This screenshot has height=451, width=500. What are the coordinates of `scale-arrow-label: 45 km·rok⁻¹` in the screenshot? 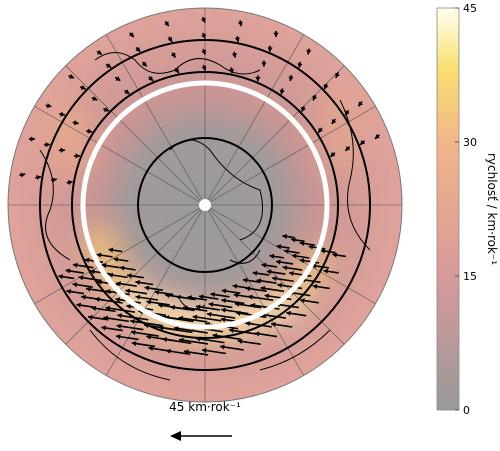 It's located at (205, 407).